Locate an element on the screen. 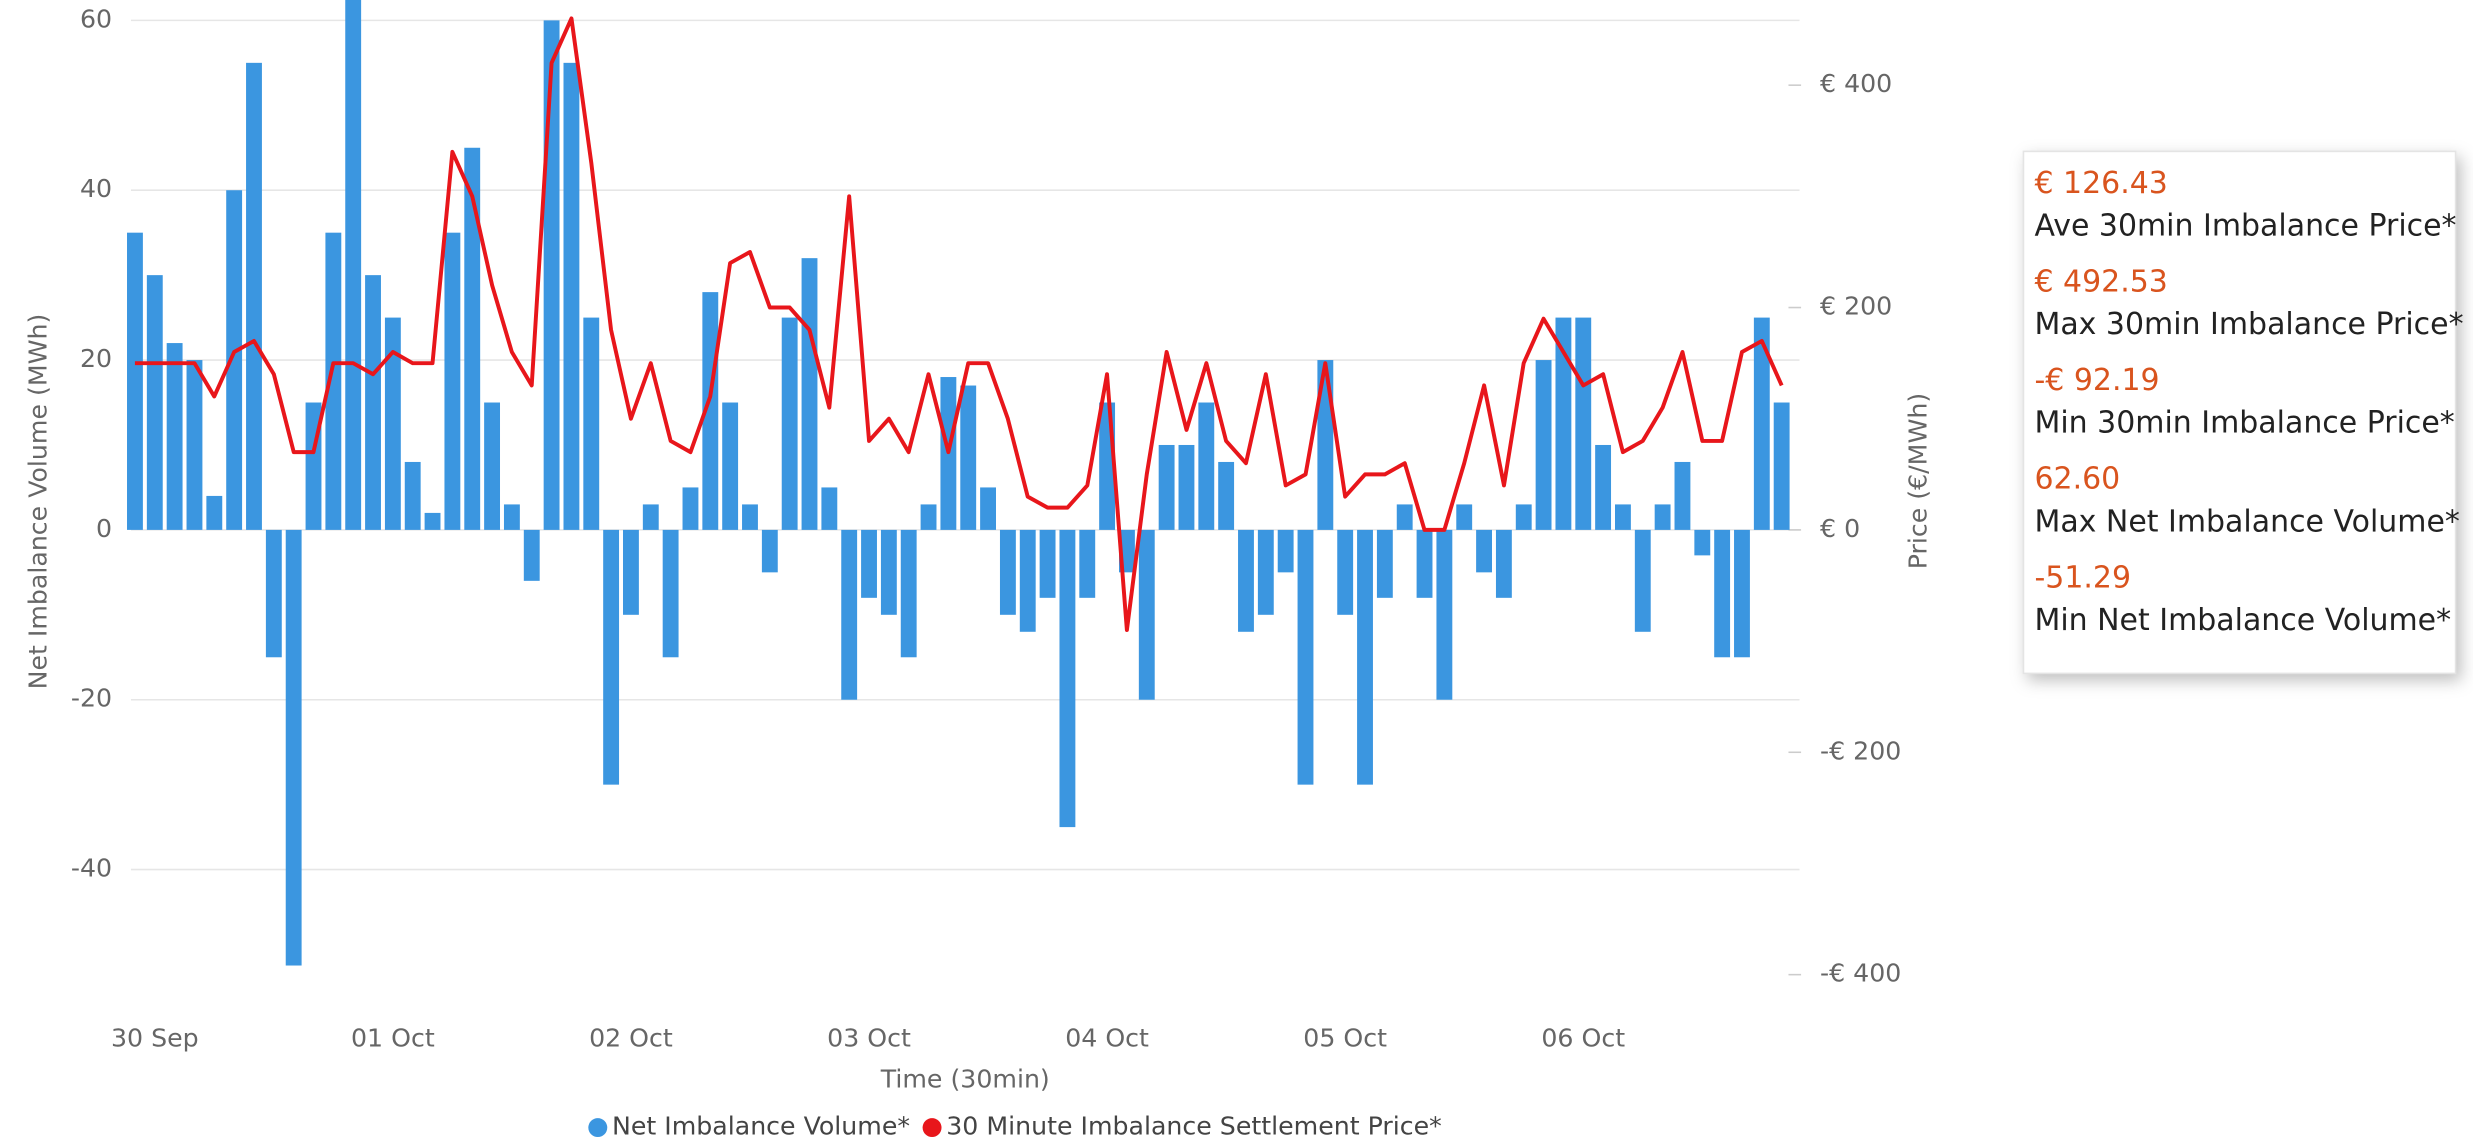  y-tick-label: -40 is located at coordinates (91, 868).